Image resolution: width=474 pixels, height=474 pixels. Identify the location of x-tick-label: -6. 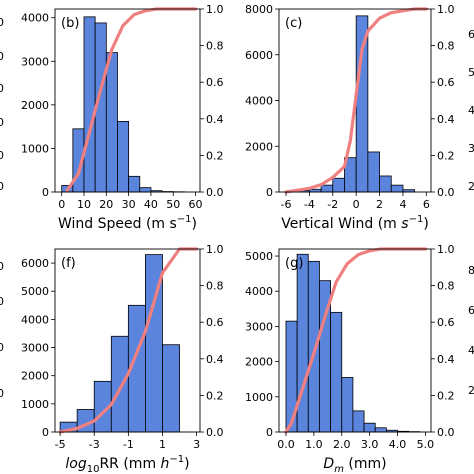
(286, 204).